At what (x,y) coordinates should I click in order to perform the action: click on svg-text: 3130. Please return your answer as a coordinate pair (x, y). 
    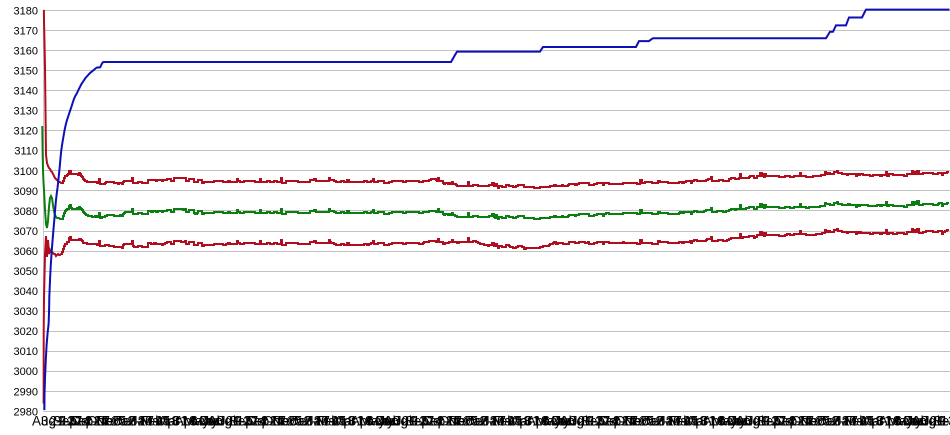
    Looking at the image, I should click on (26, 112).